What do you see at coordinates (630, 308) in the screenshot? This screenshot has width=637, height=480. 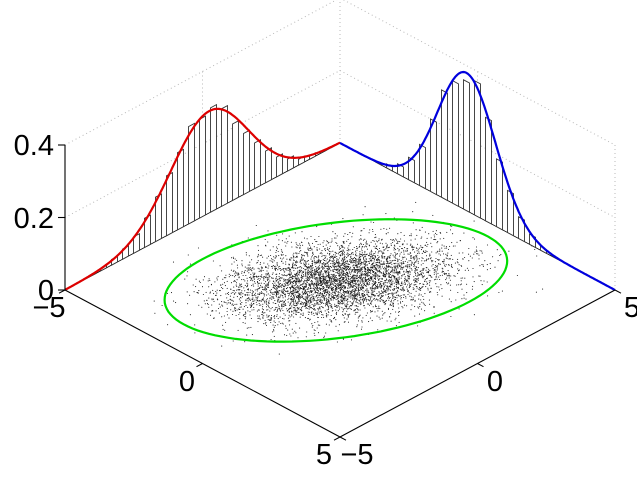 I see `y-tick-label: 5` at bounding box center [630, 308].